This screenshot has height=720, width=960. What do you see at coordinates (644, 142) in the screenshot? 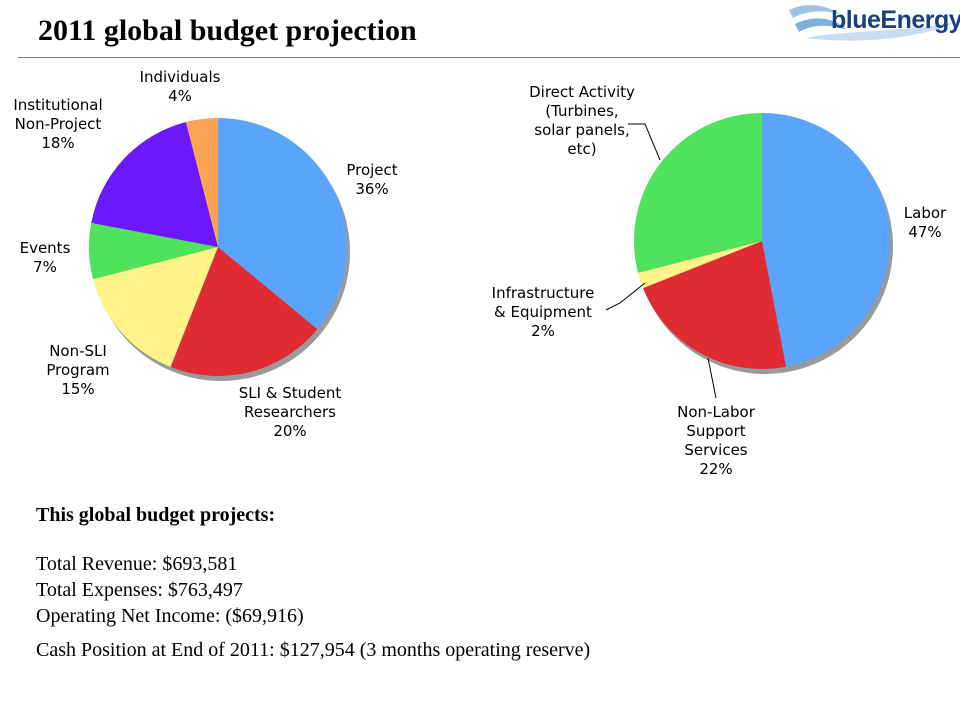
I see `leader-line-direct-activity` at bounding box center [644, 142].